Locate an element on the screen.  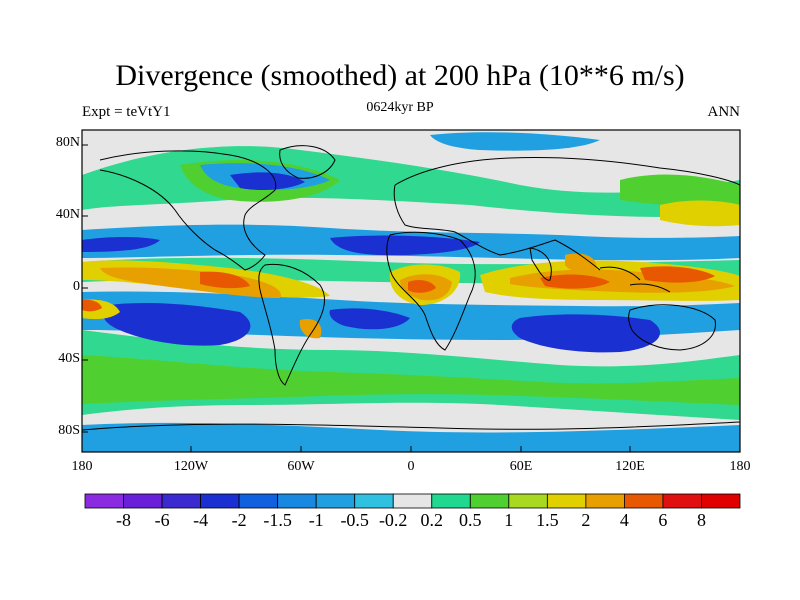
colorbar-label: 1.5 is located at coordinates (547, 520).